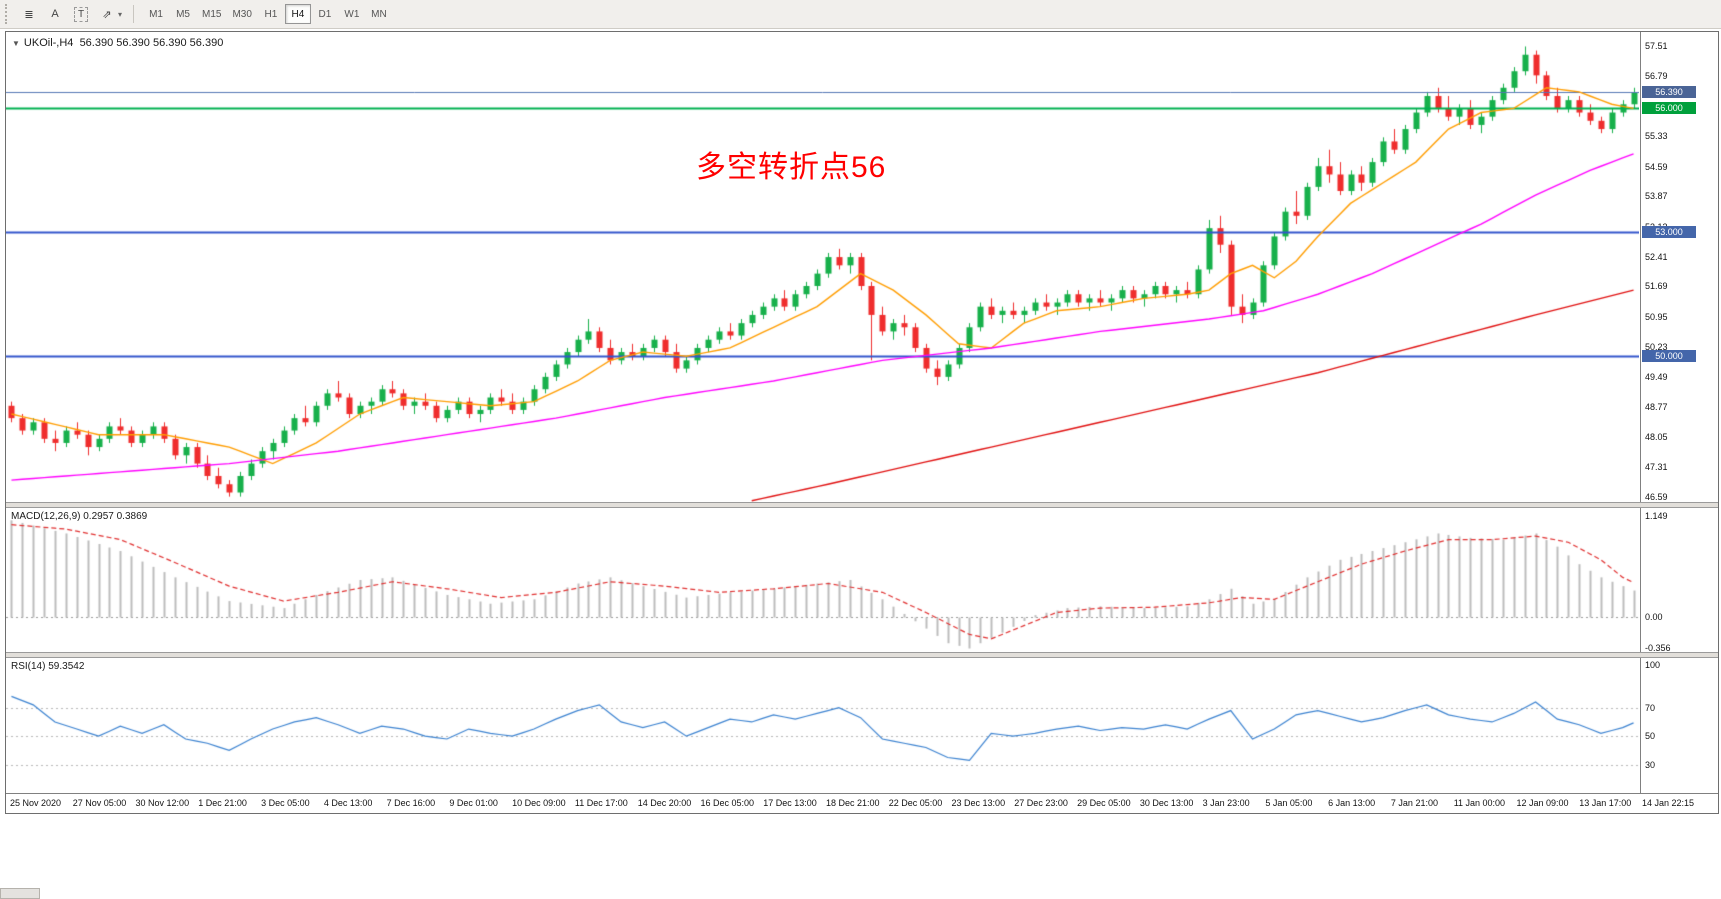 The width and height of the screenshot is (1721, 899). I want to click on price-tick: 50.23, so click(1656, 346).